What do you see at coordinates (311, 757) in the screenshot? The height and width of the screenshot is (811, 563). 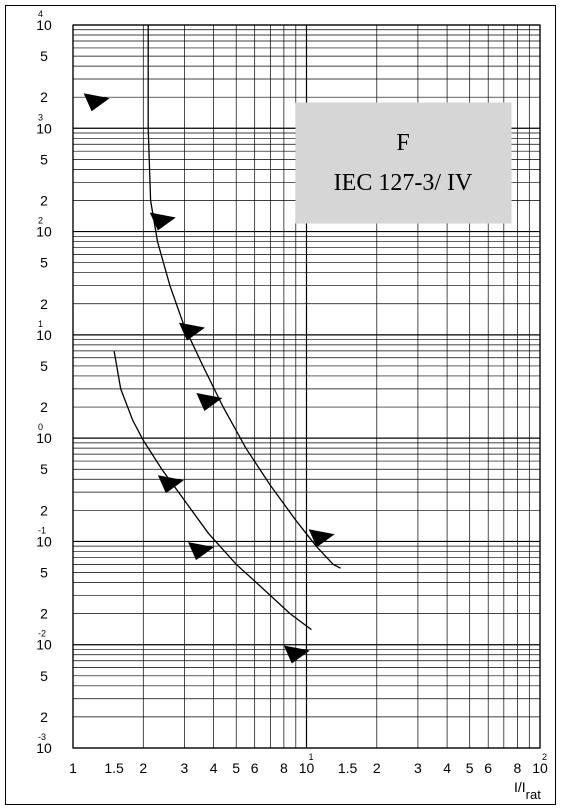 I see `x-tick-exponent: 1` at bounding box center [311, 757].